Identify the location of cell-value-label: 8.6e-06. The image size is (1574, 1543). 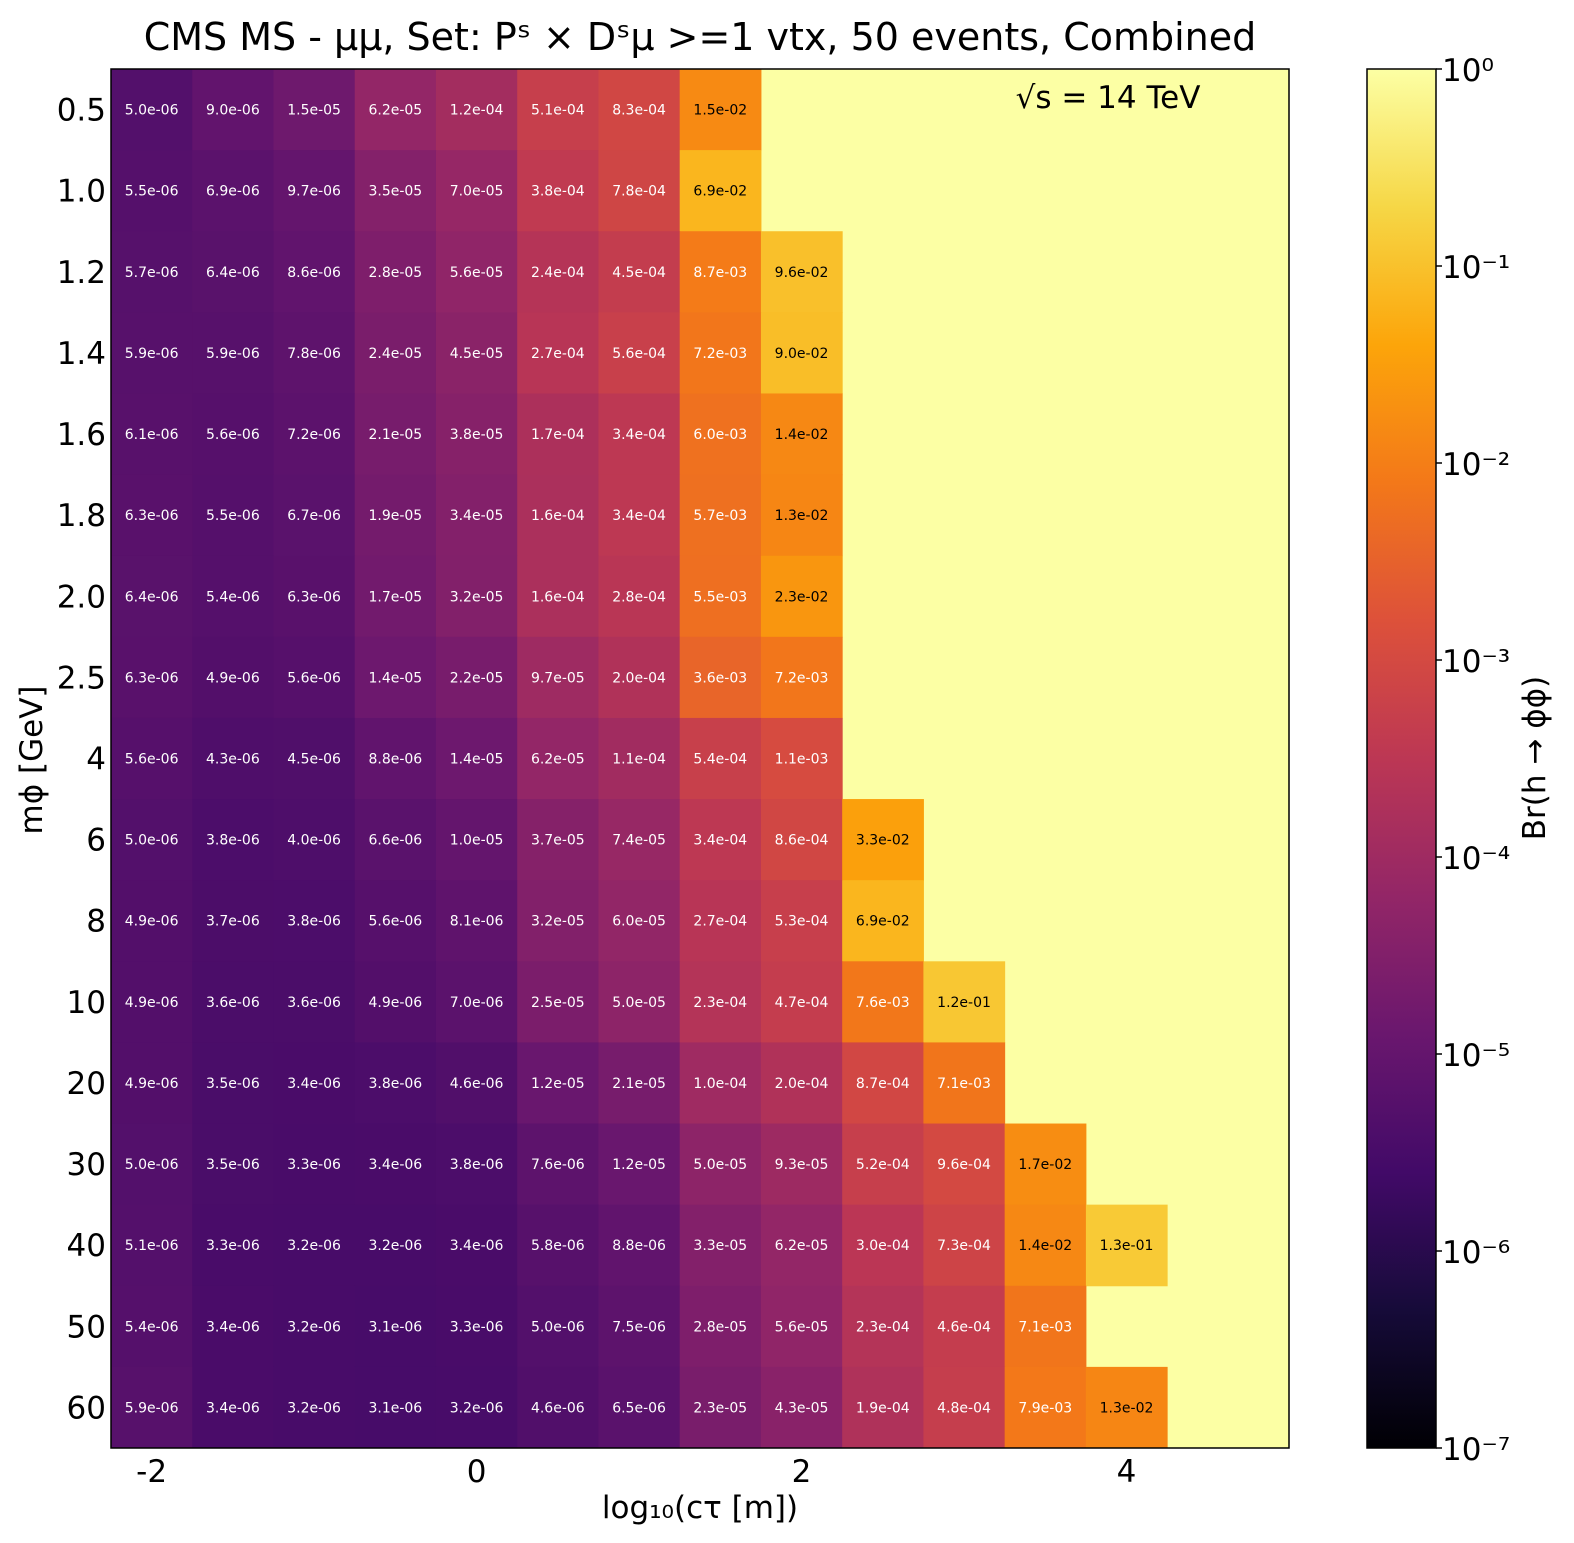
(314, 273).